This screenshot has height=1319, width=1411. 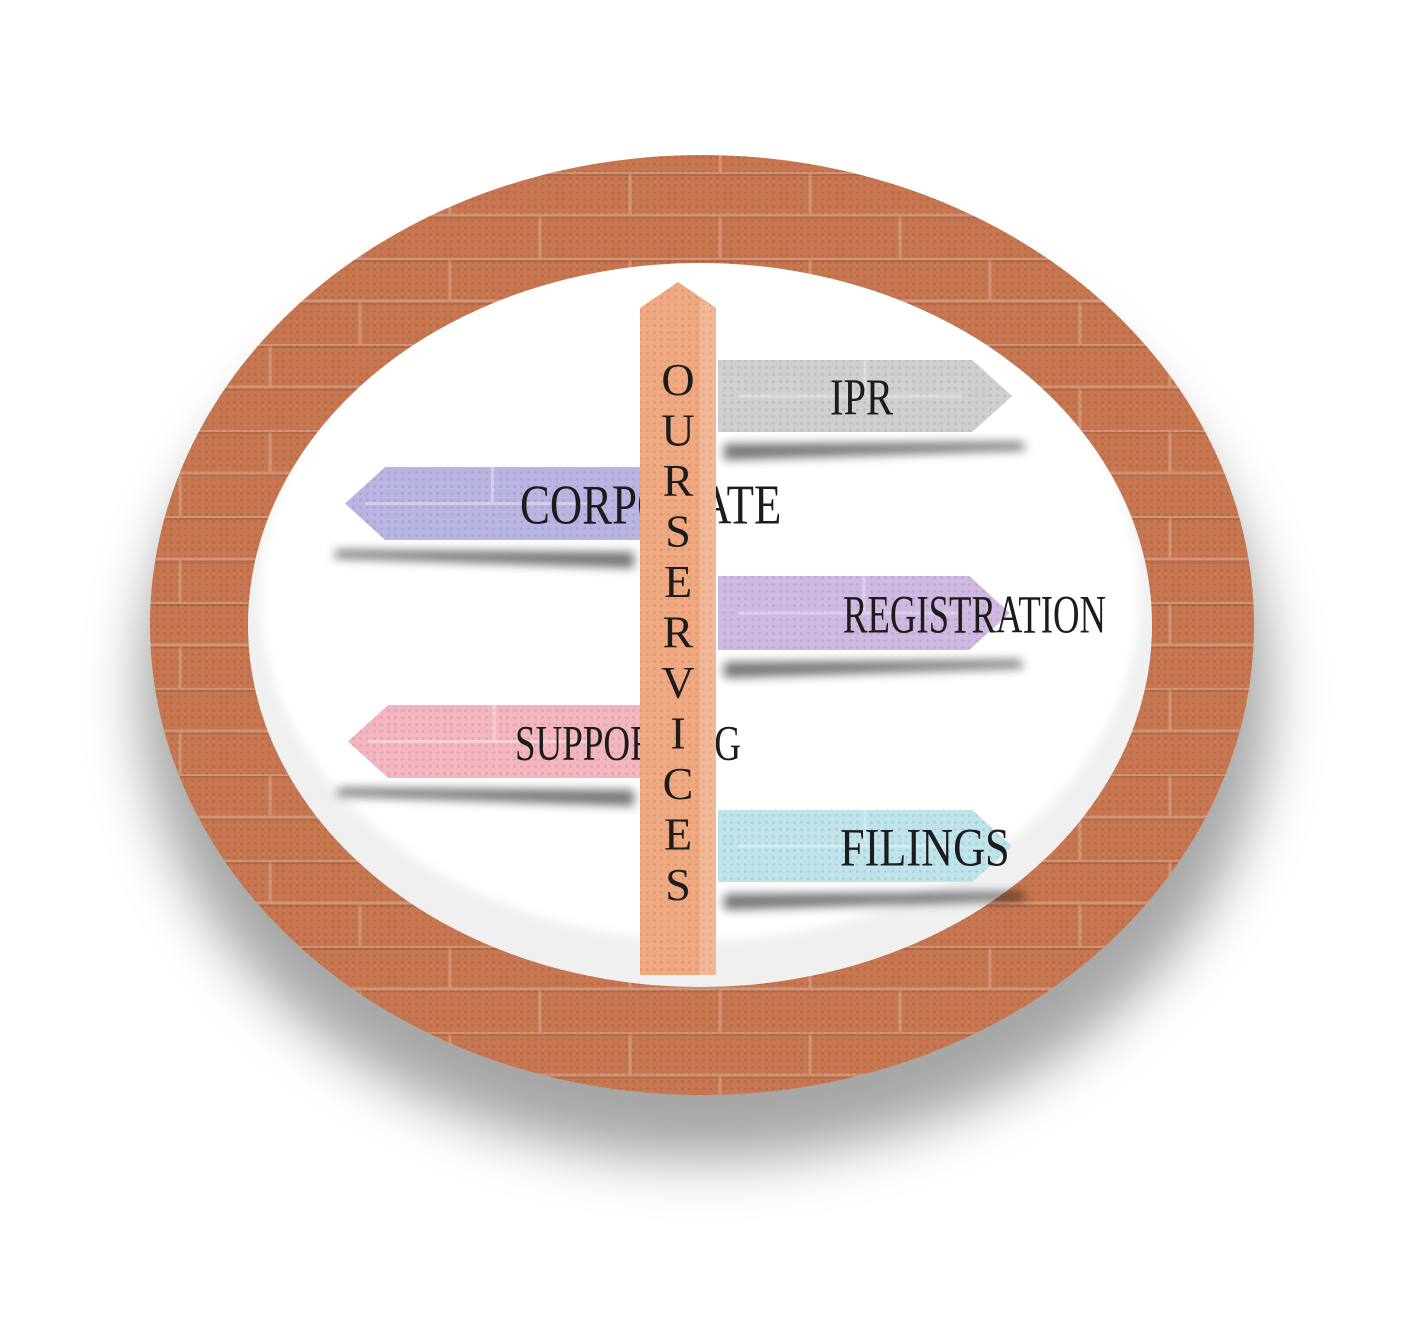 What do you see at coordinates (678, 783) in the screenshot?
I see `post-letter: C` at bounding box center [678, 783].